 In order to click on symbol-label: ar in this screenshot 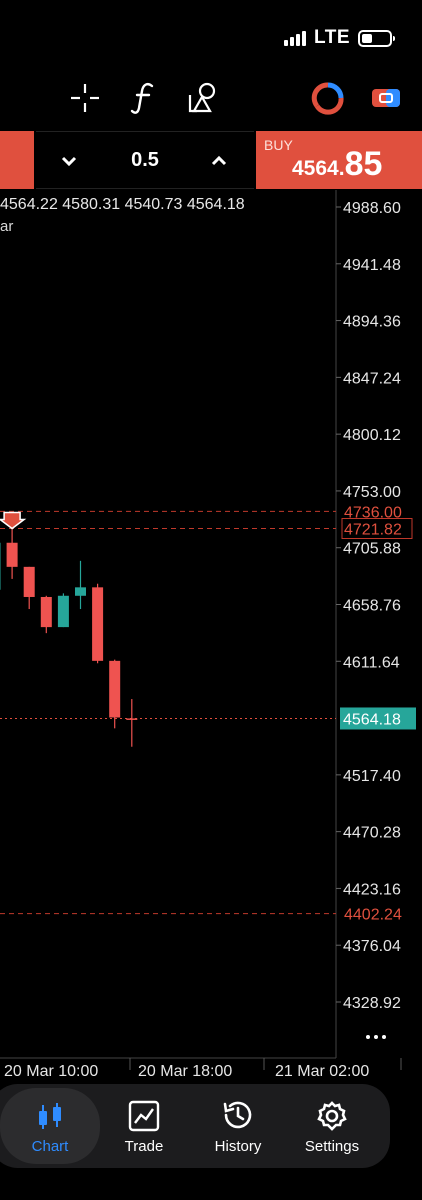, I will do `click(7, 226)`.